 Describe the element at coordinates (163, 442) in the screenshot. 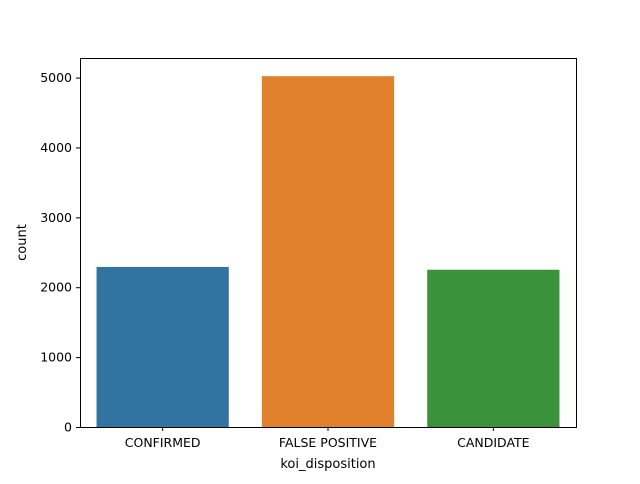

I see `x-tick-label: CONFIRMED` at that location.